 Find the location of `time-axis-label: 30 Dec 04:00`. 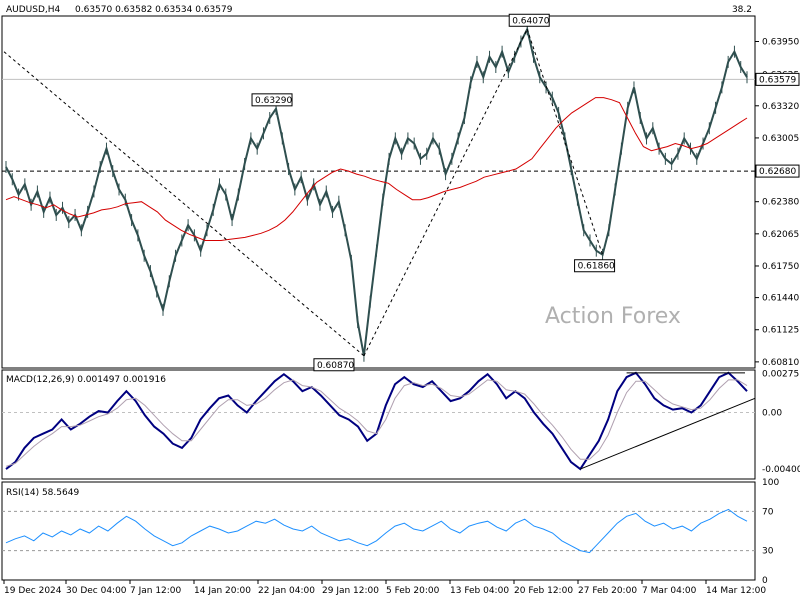

time-axis-label: 30 Dec 04:00 is located at coordinates (96, 591).